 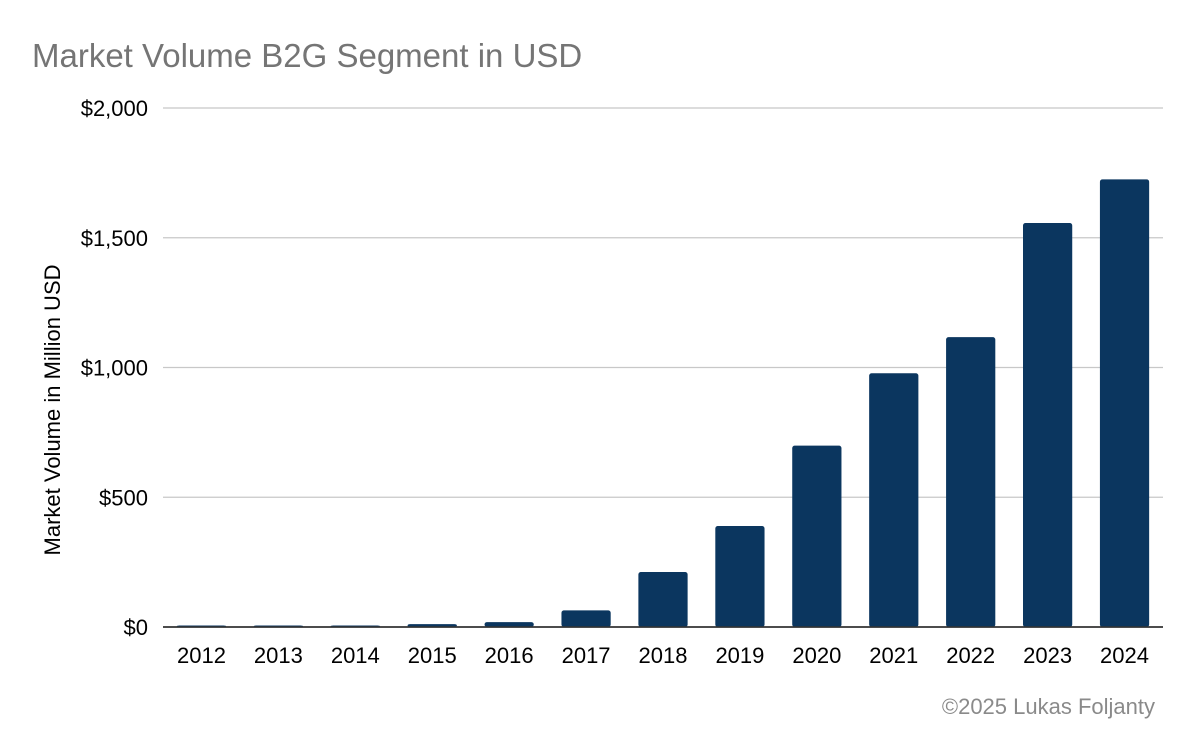 I want to click on x-tick-label-2018: 2018, so click(x=663, y=655).